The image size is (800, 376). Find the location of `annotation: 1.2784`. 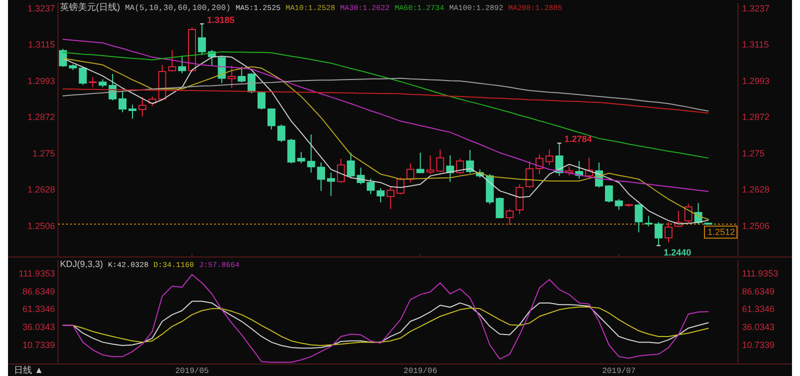

annotation: 1.2784 is located at coordinates (578, 139).